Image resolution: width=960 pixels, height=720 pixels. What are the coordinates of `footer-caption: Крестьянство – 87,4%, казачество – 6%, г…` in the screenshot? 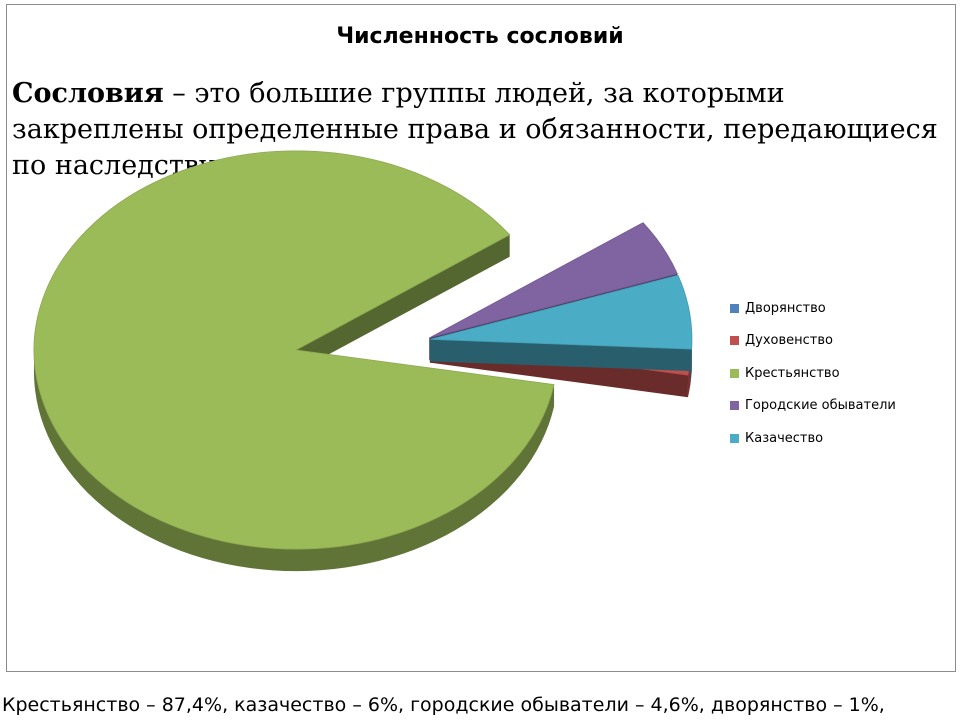 It's located at (443, 705).